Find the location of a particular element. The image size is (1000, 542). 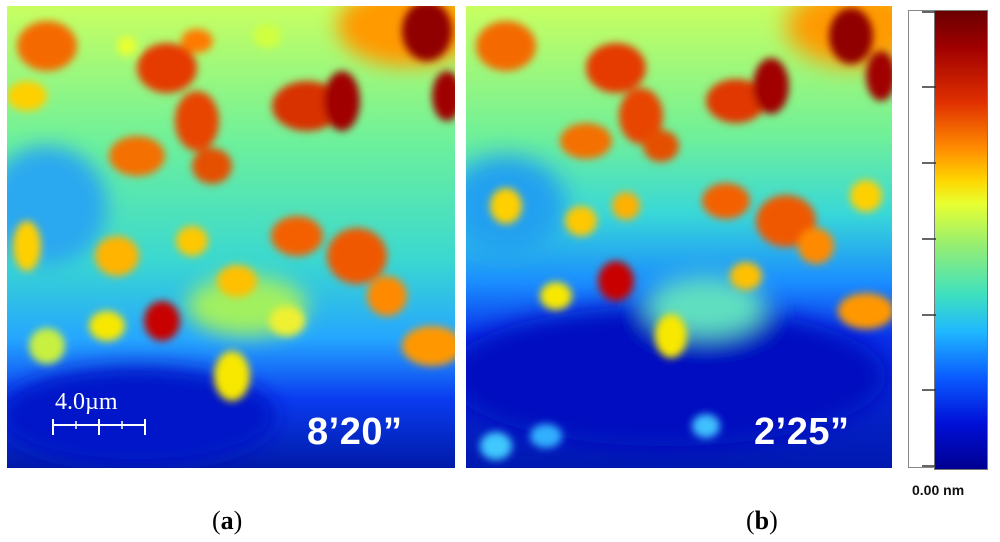

caption-a: (a) is located at coordinates (227, 520).